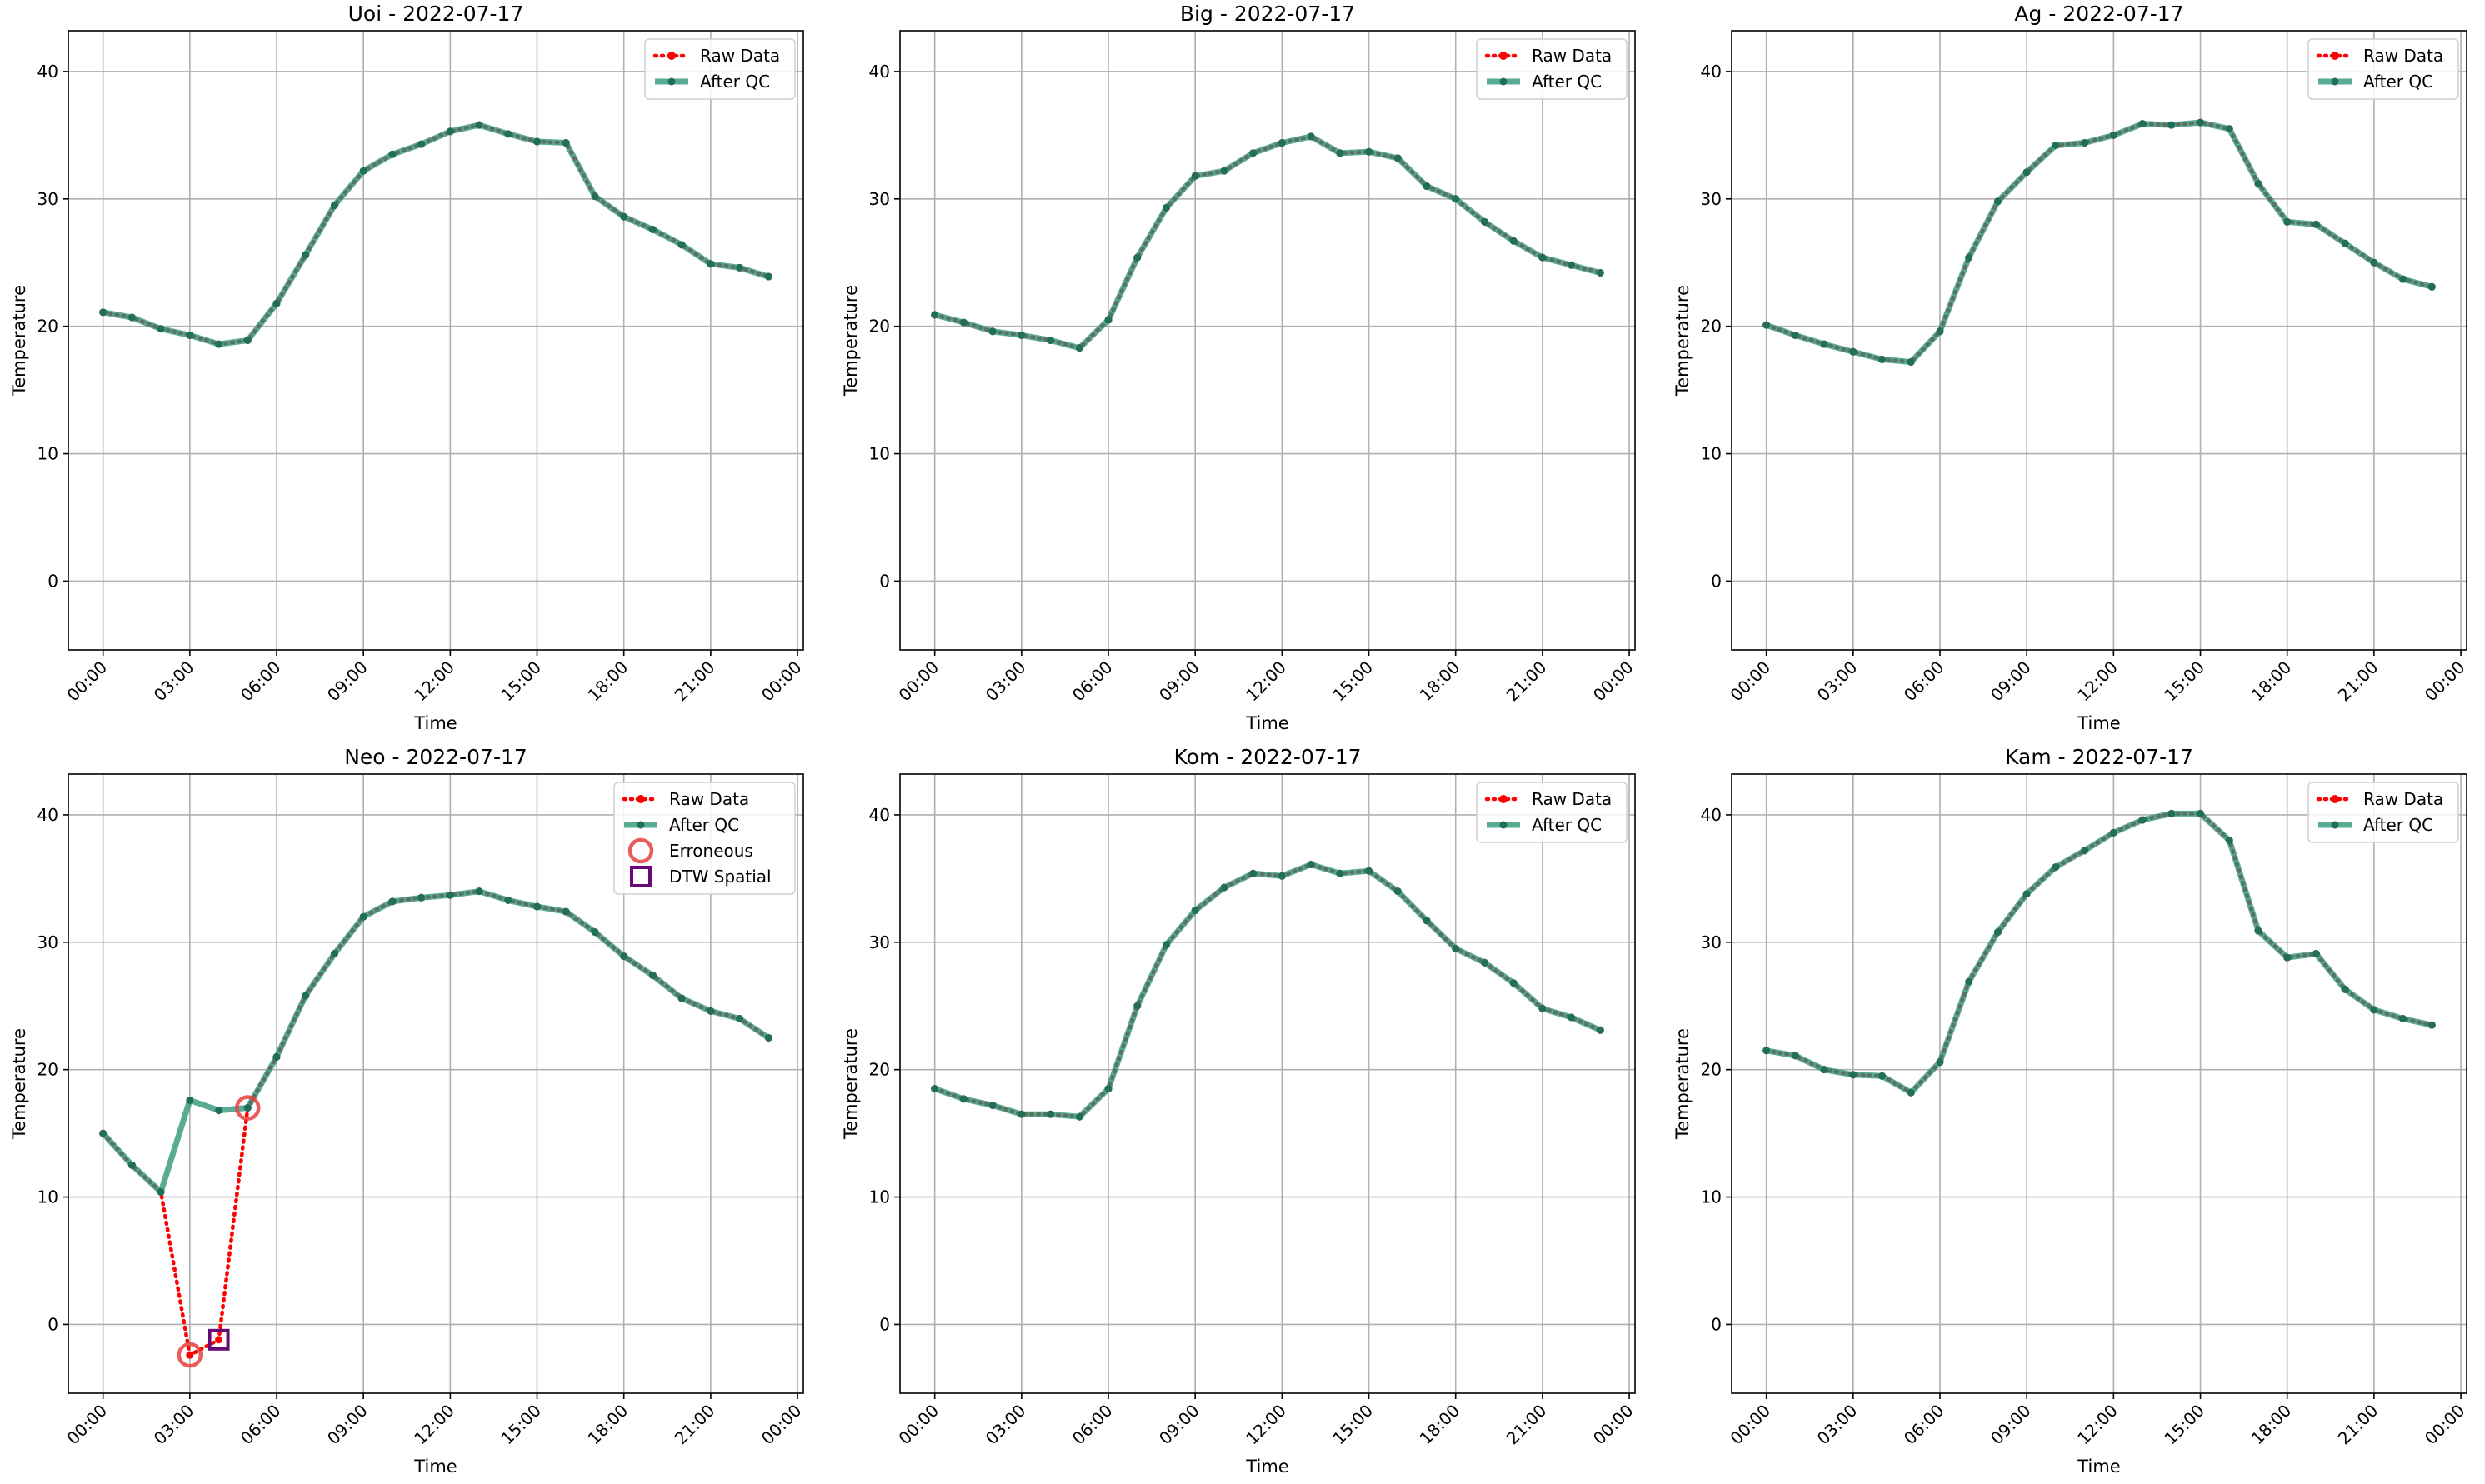 Image resolution: width=2485 pixels, height=1484 pixels. I want to click on series-raw-data-line, so click(1267, 242).